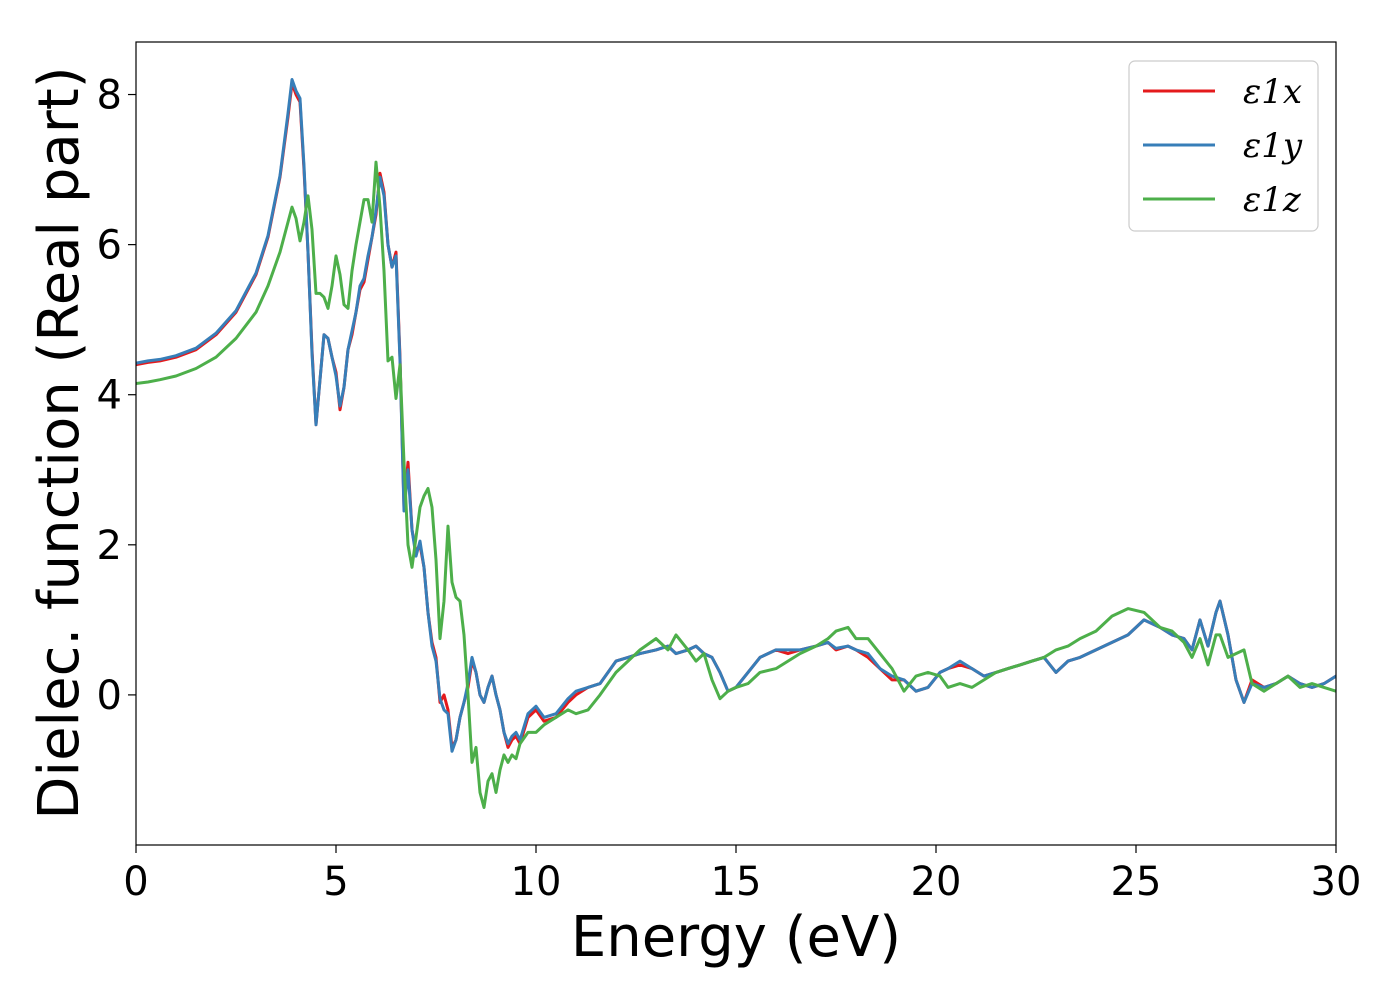  Describe the element at coordinates (109, 546) in the screenshot. I see `y-tick-label-1: 2` at that location.